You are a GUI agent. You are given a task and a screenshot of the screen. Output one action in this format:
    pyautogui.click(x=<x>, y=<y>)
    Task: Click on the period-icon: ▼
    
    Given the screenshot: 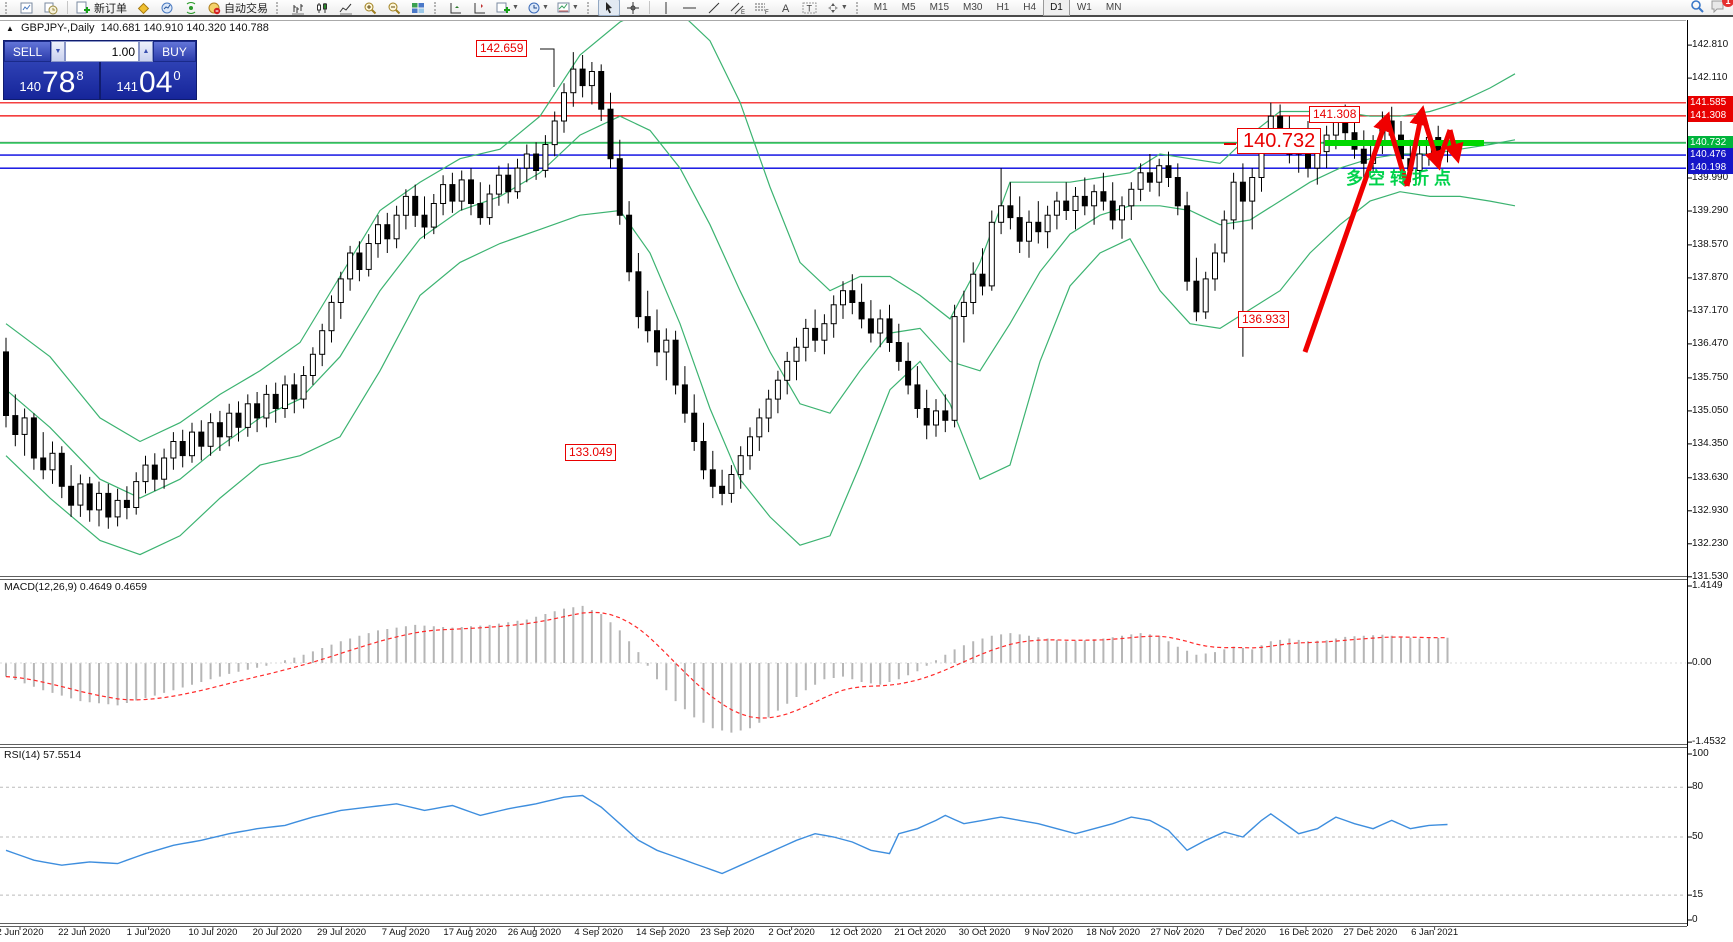 What is the action you would take?
    pyautogui.click(x=538, y=8)
    